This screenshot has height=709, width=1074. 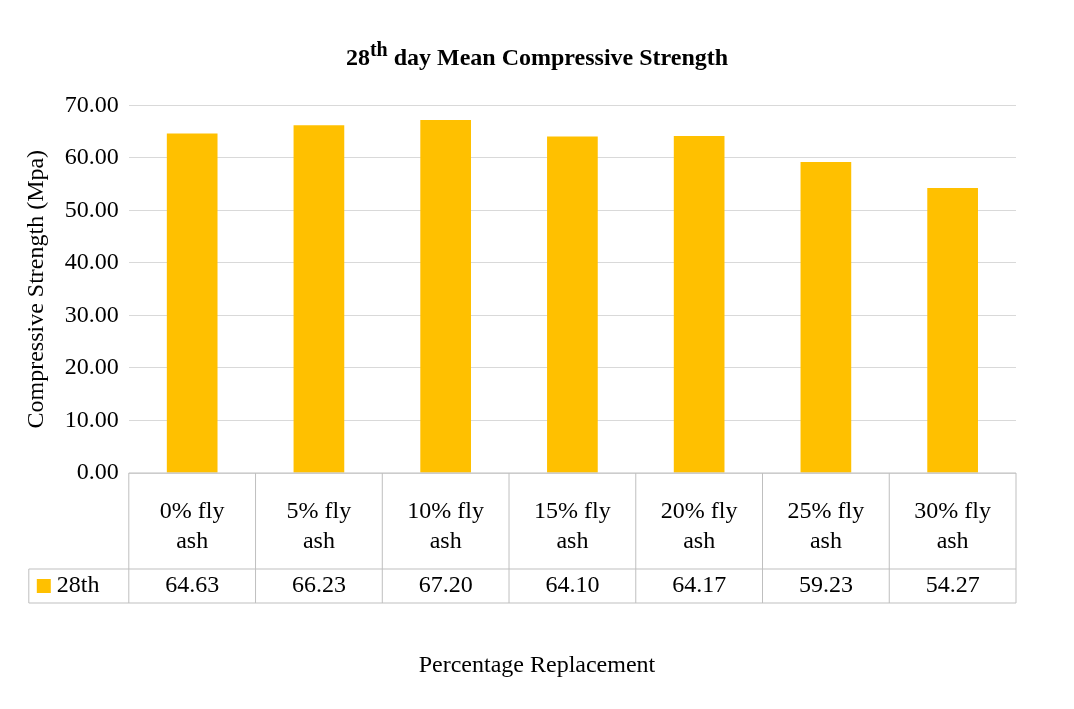 What do you see at coordinates (572, 525) in the screenshot?
I see `x-tick-label: 15% fly ash` at bounding box center [572, 525].